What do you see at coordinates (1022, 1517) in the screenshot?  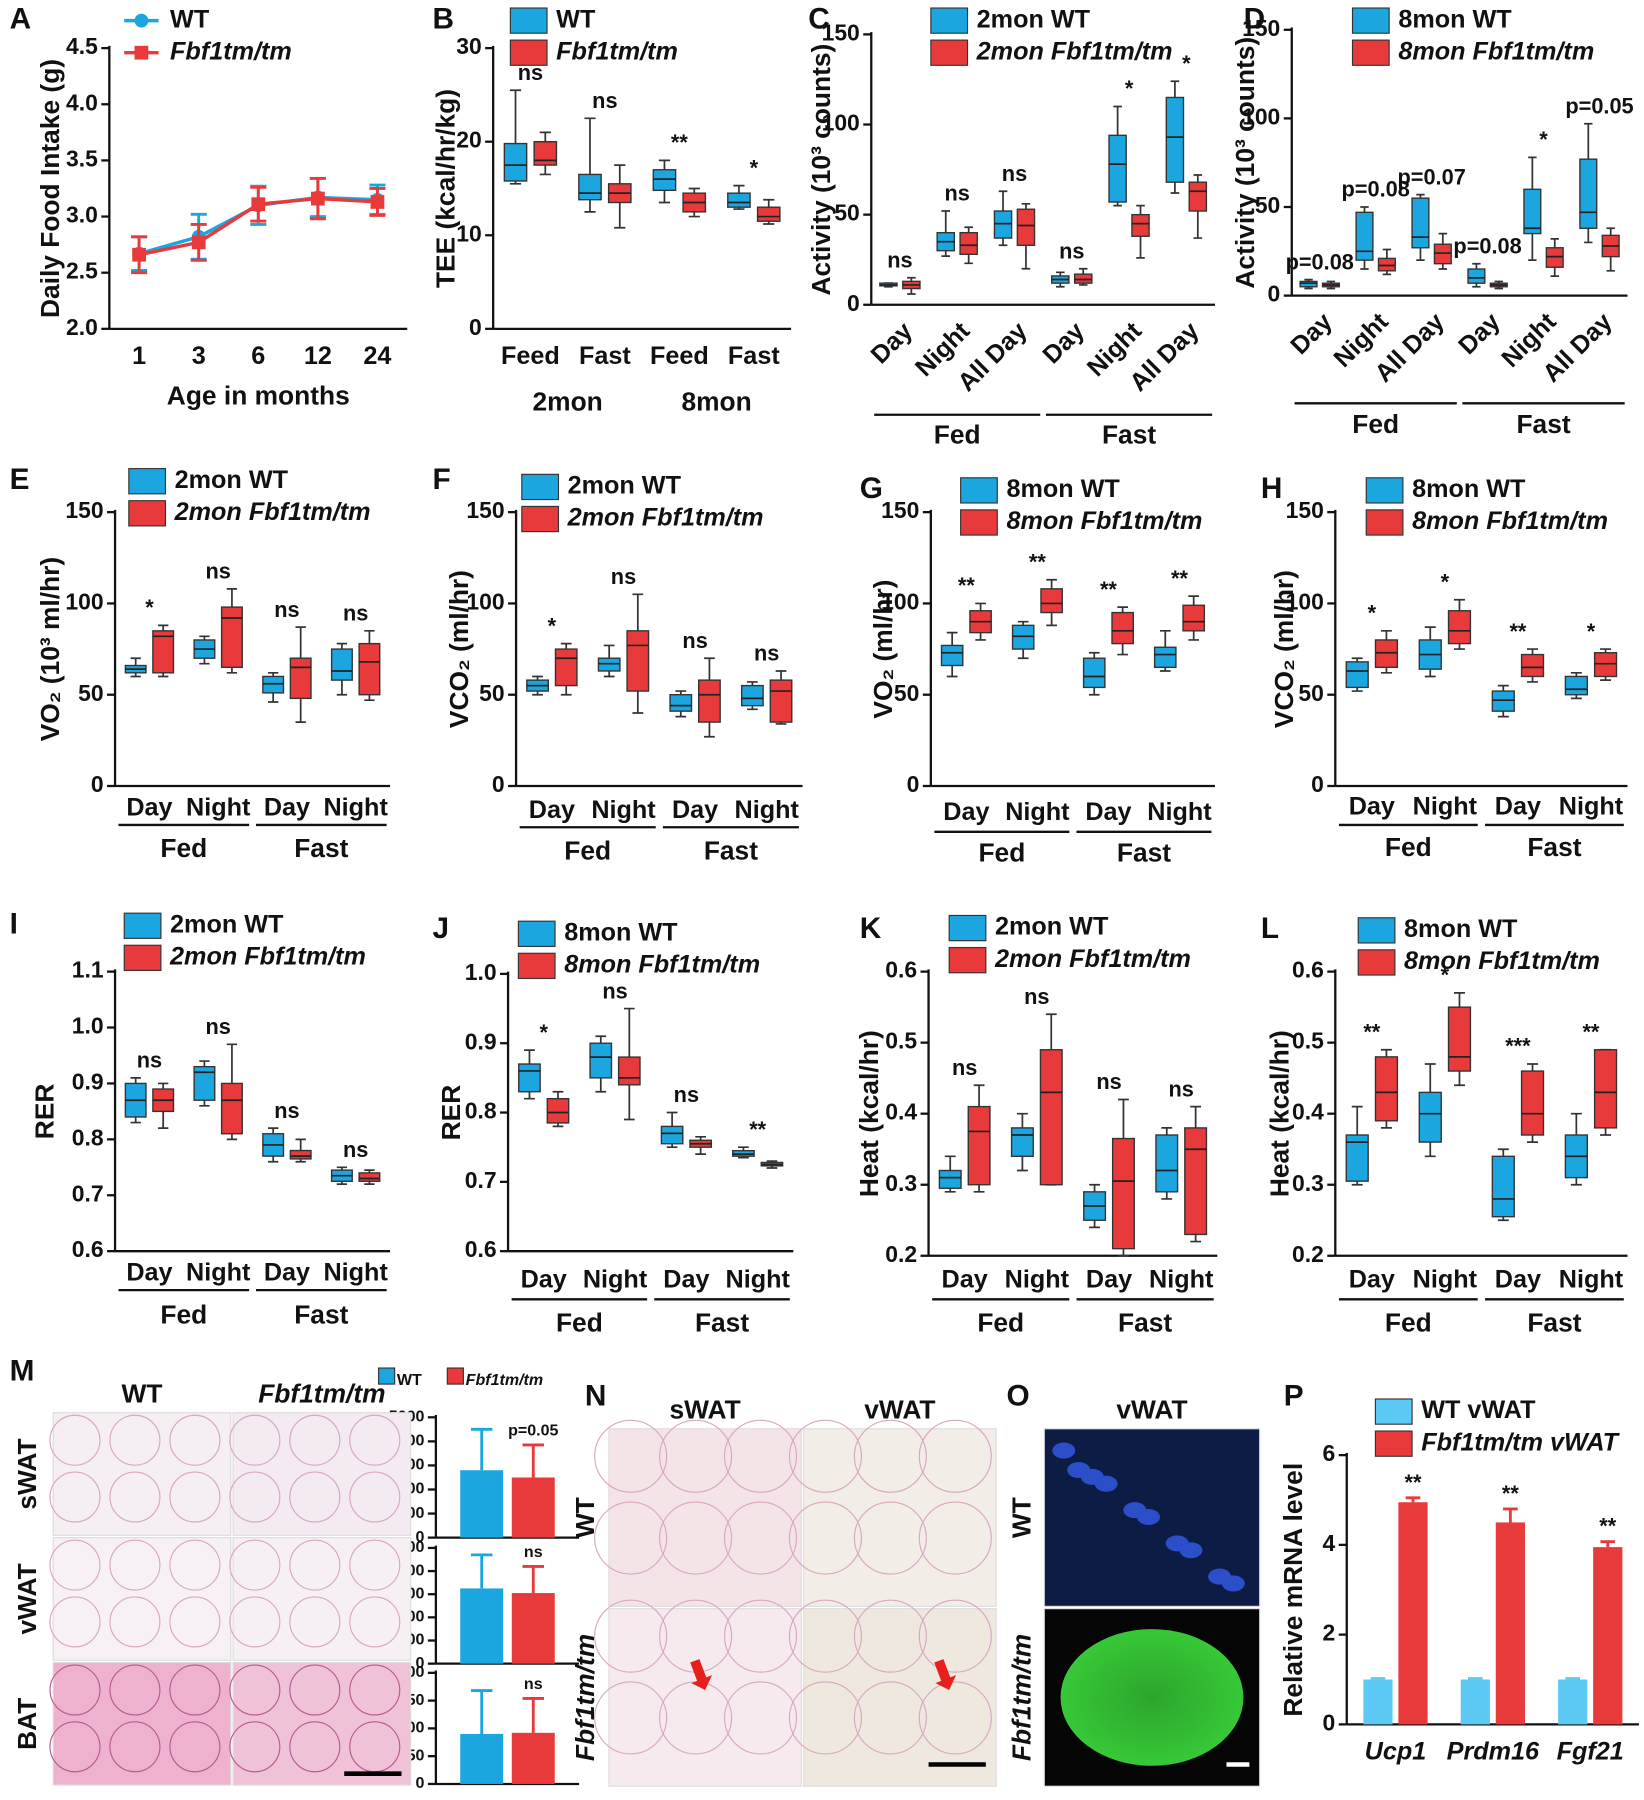 I see `row-label: WT` at bounding box center [1022, 1517].